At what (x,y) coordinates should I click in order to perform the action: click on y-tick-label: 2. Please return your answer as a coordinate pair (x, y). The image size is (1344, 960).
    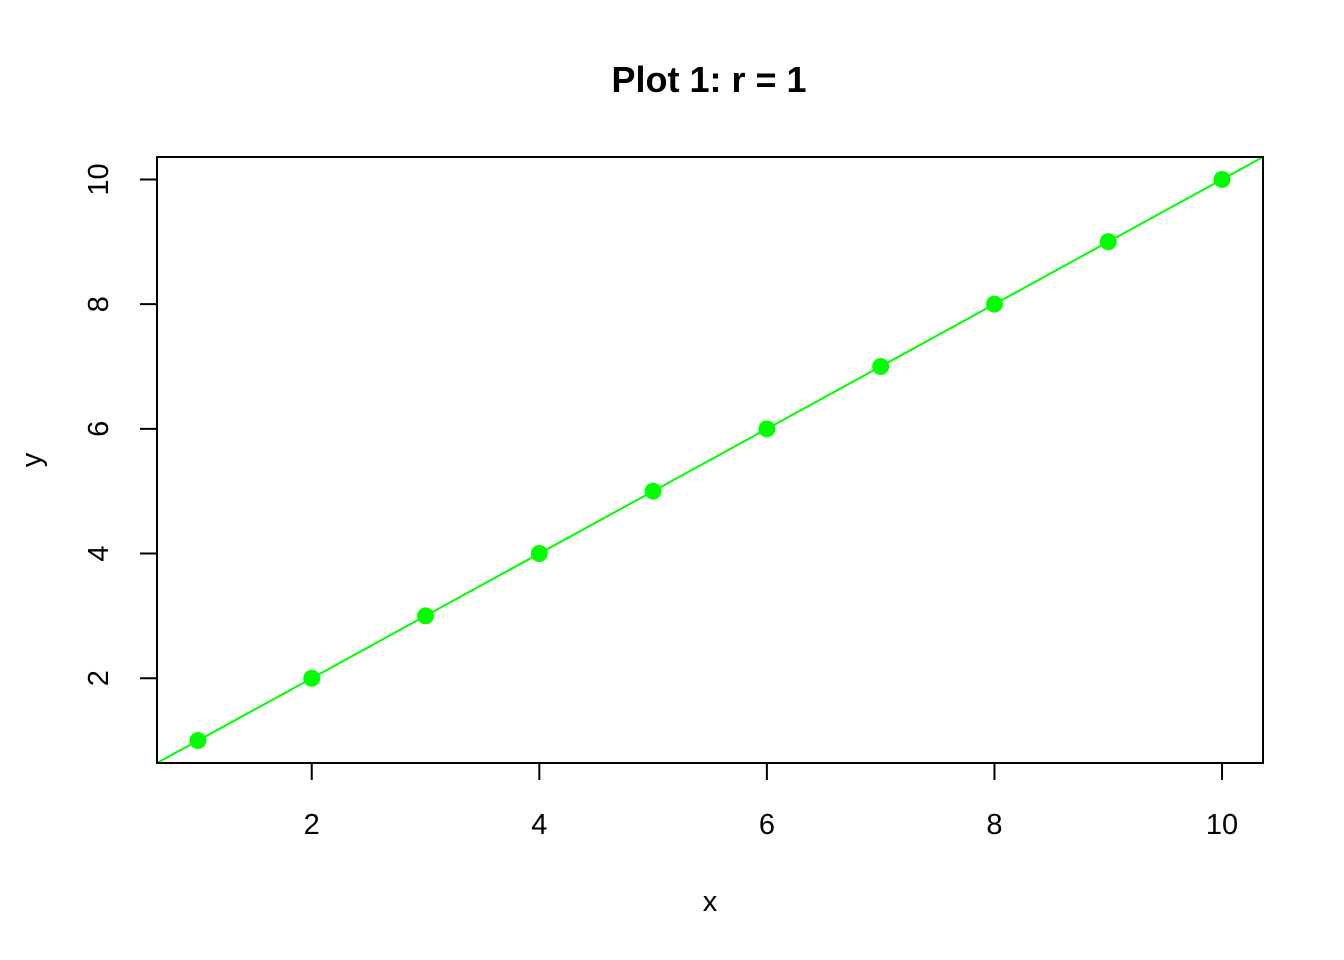
    Looking at the image, I should click on (99, 678).